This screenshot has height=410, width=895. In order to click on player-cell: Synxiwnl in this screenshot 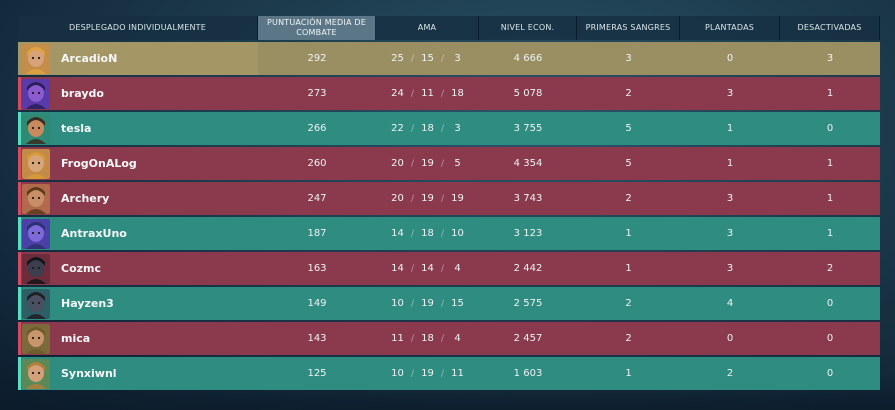, I will do `click(138, 373)`.